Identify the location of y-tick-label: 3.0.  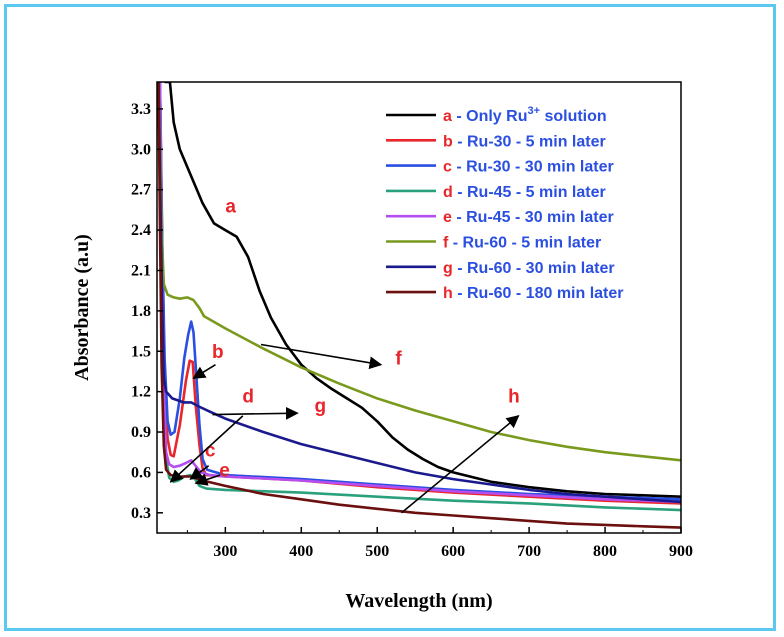
(141, 149).